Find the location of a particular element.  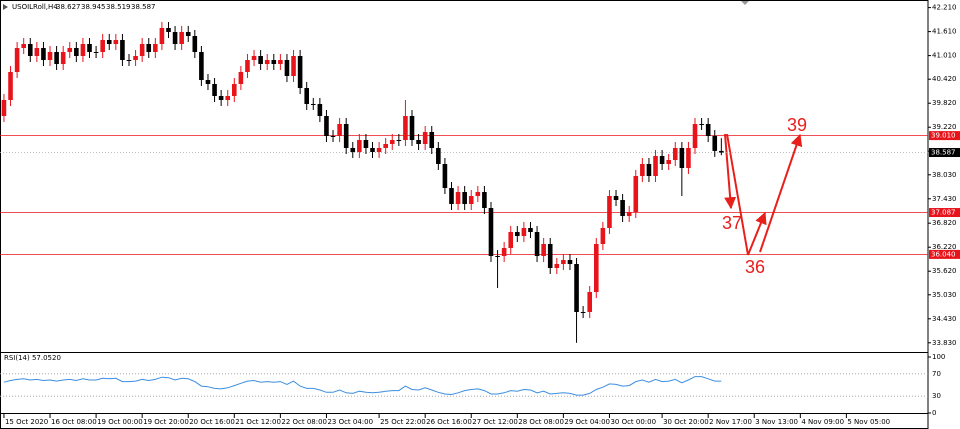

x-tick-label: 23 Oct 04:00 is located at coordinates (350, 422).